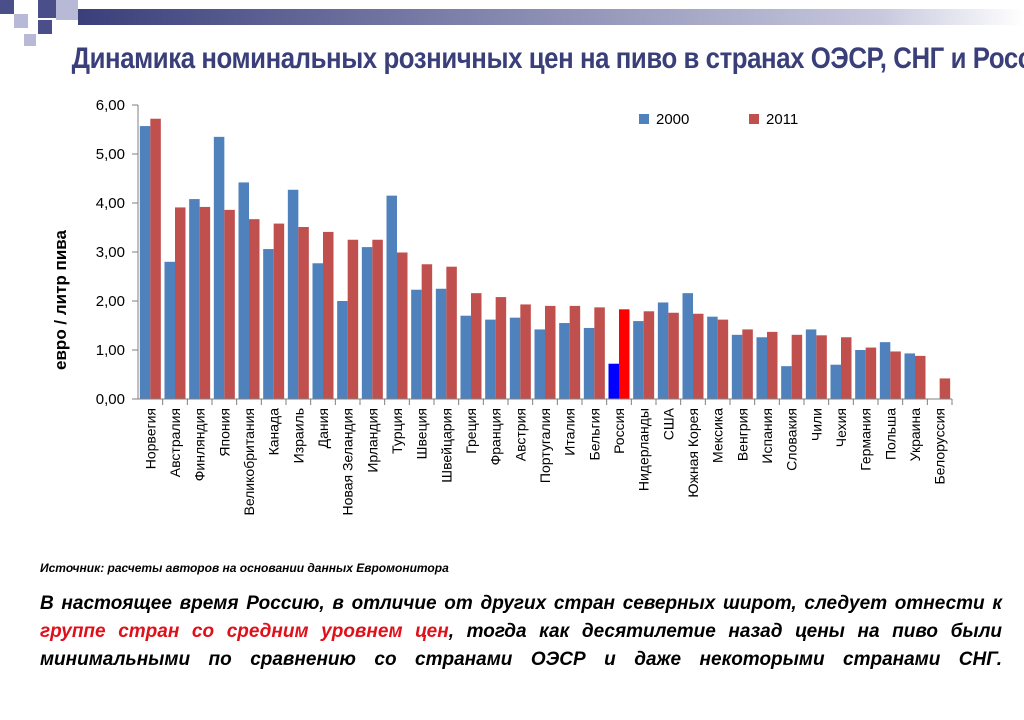 The width and height of the screenshot is (1024, 720). I want to click on x-tick-label: Норвегия, so click(150, 438).